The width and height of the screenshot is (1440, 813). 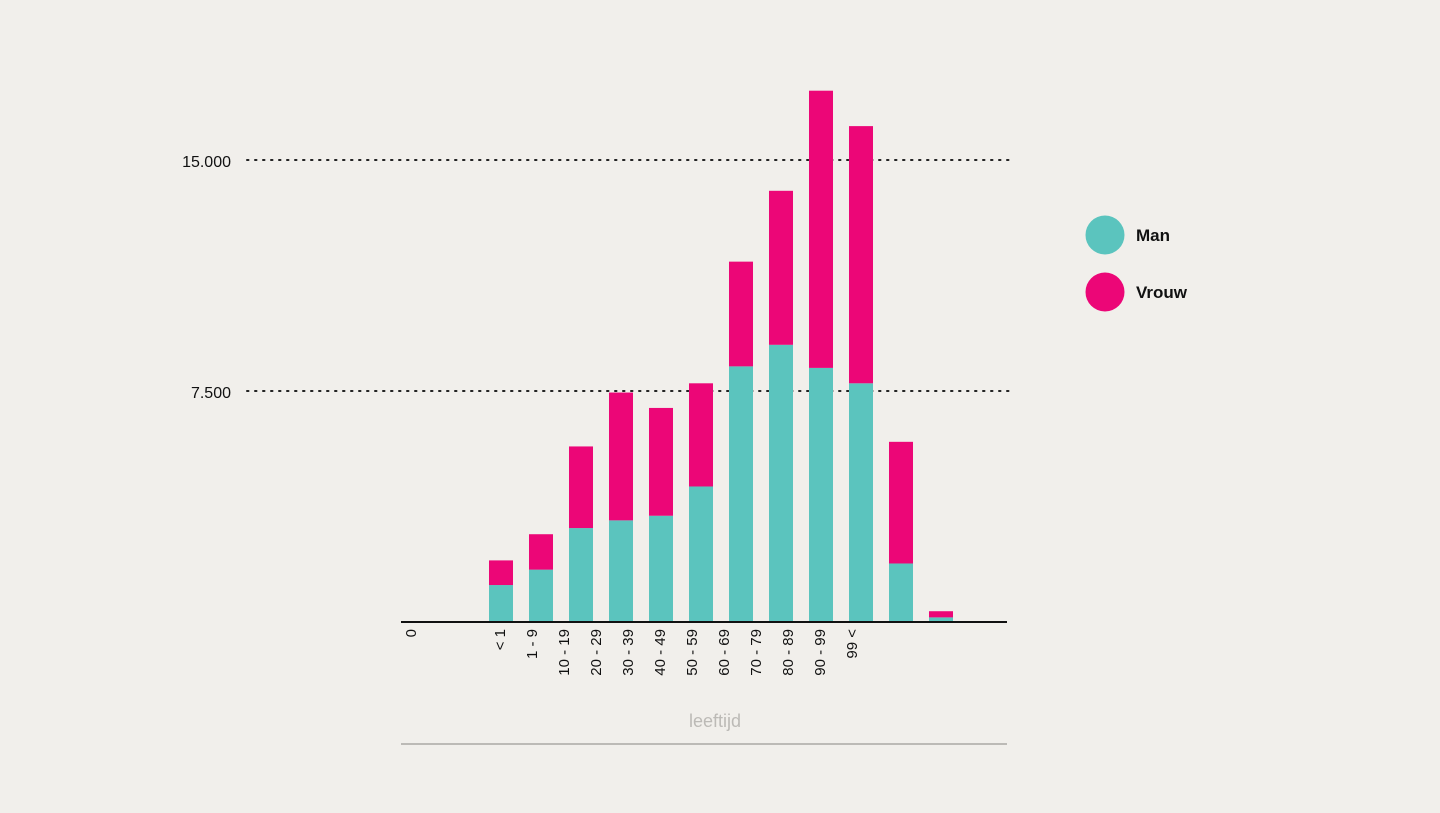 What do you see at coordinates (532, 644) in the screenshot?
I see `x-tick-label: 1 - 9` at bounding box center [532, 644].